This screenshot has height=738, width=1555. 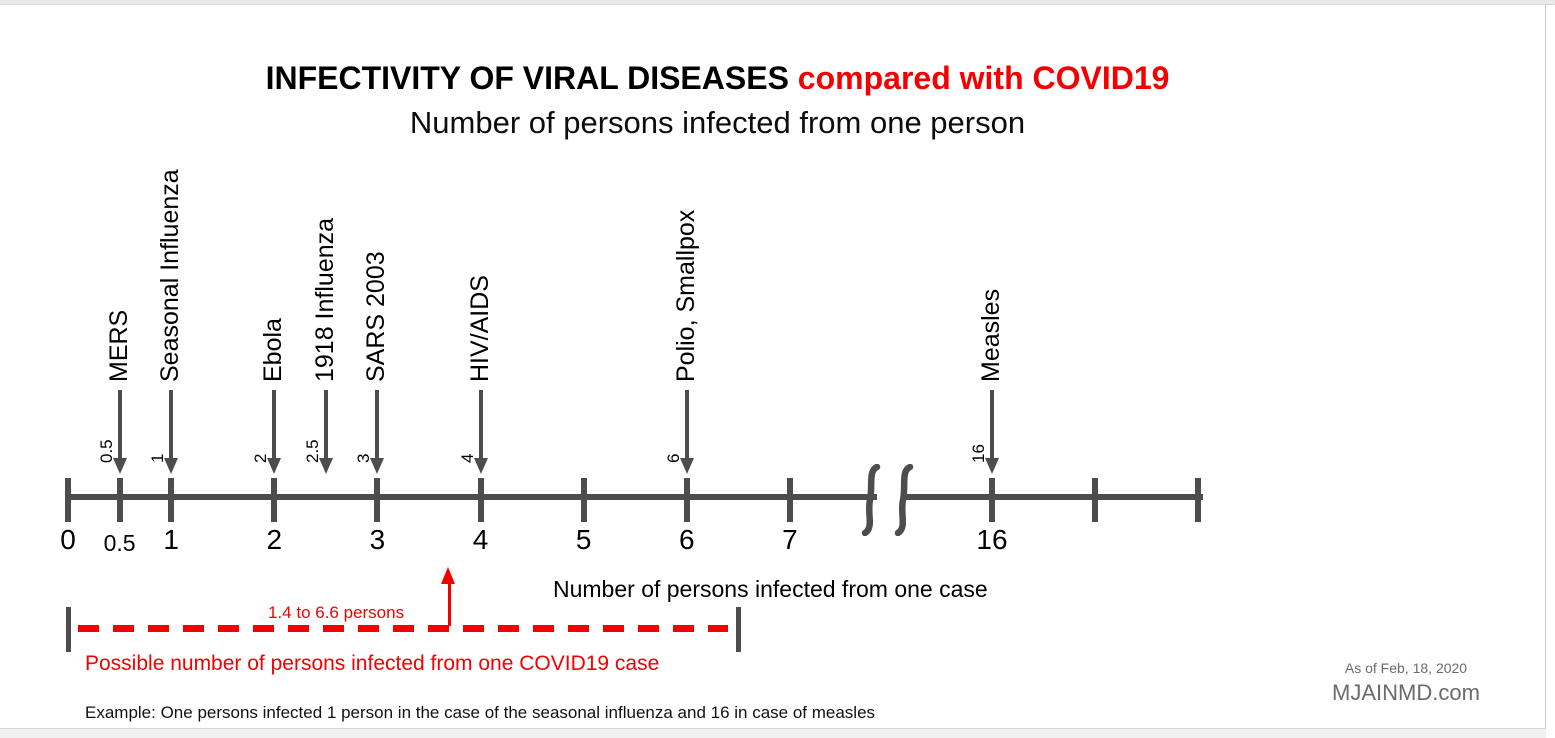 I want to click on axis-tick-label: 0.5, so click(x=119, y=543).